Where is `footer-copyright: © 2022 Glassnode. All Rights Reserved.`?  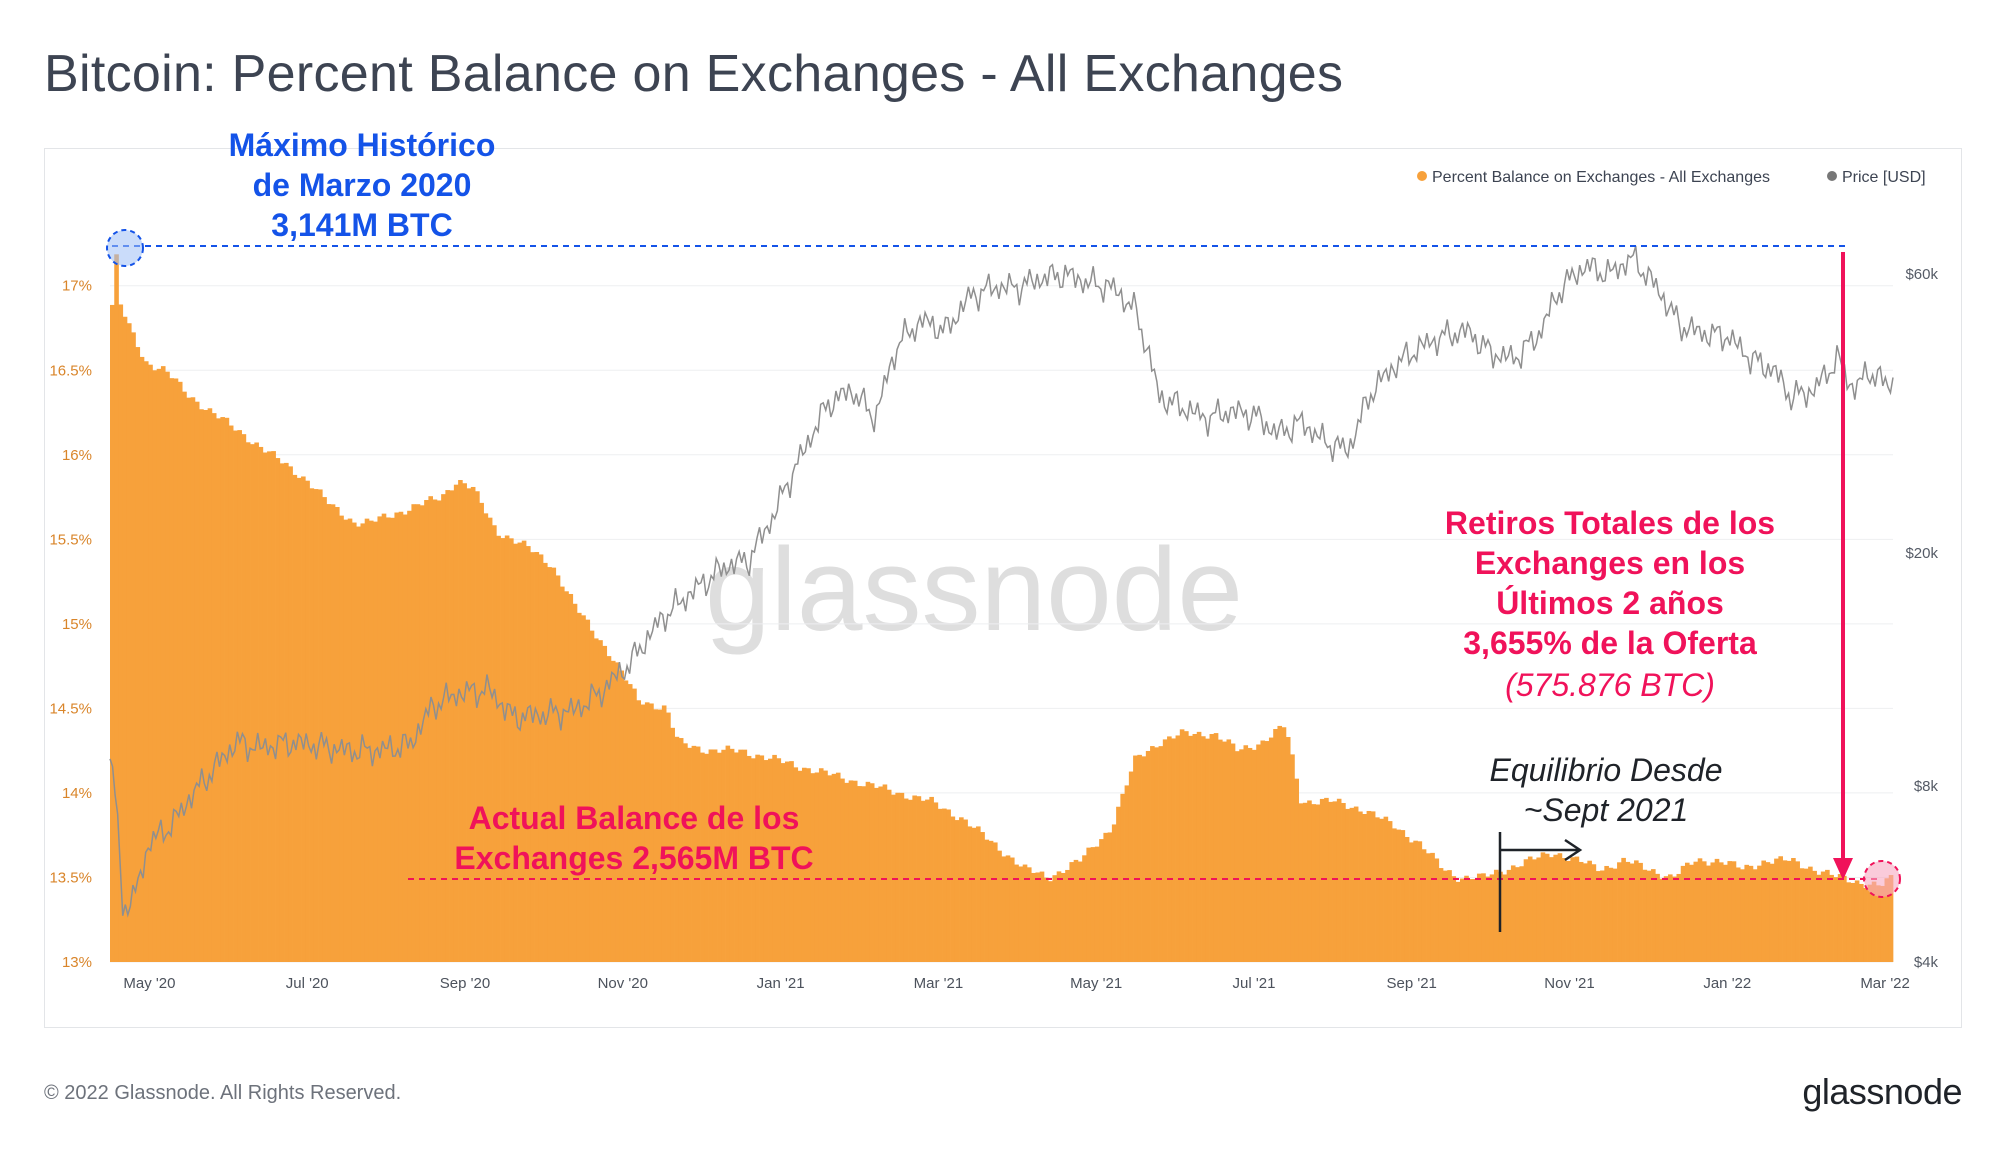
footer-copyright: © 2022 Glassnode. All Rights Reserved. is located at coordinates (223, 1093).